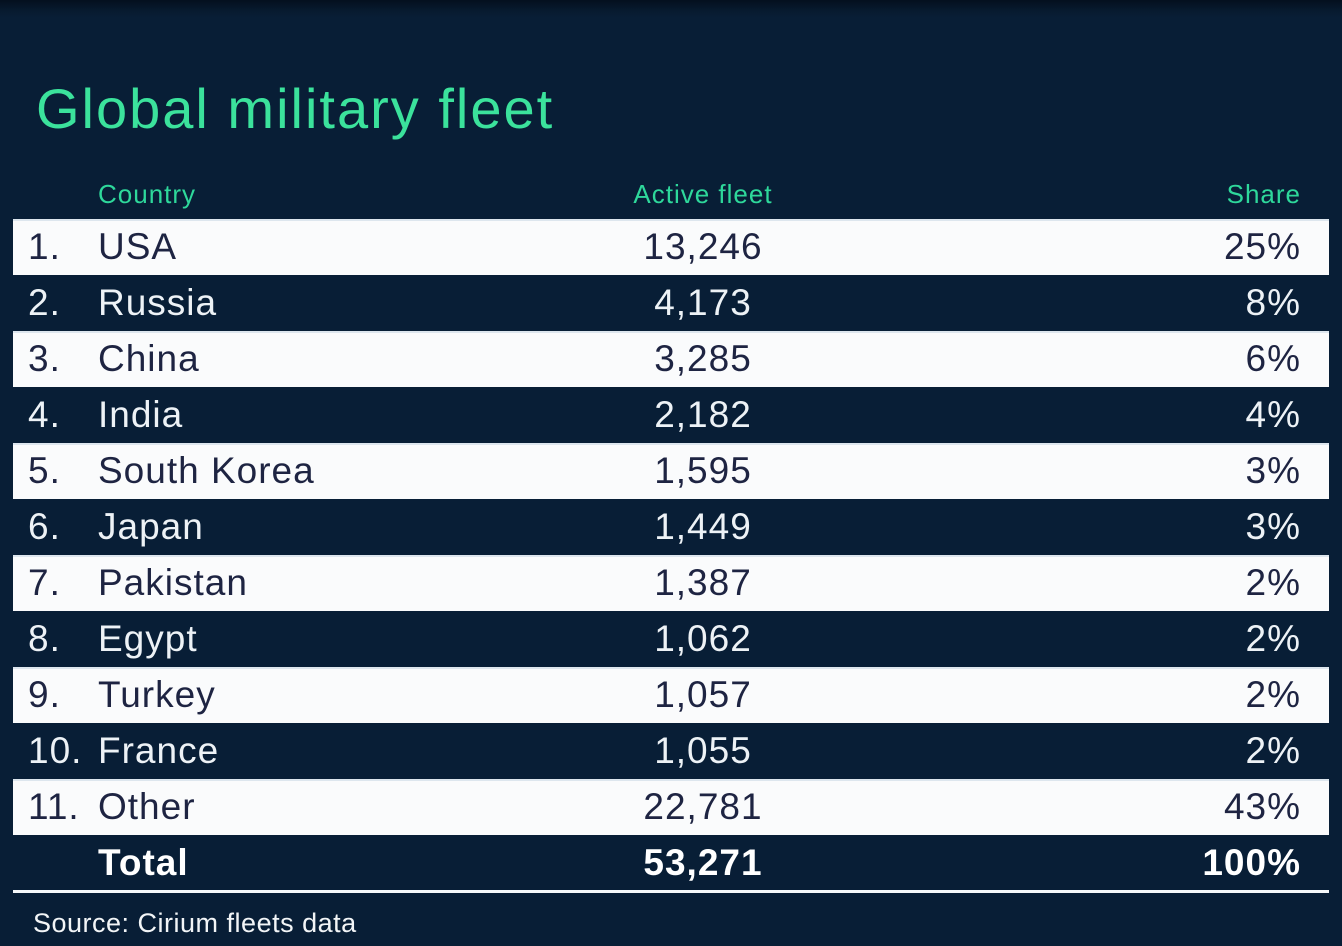 The width and height of the screenshot is (1342, 946). What do you see at coordinates (195, 923) in the screenshot?
I see `source-credit: Source: Cirium fleets data` at bounding box center [195, 923].